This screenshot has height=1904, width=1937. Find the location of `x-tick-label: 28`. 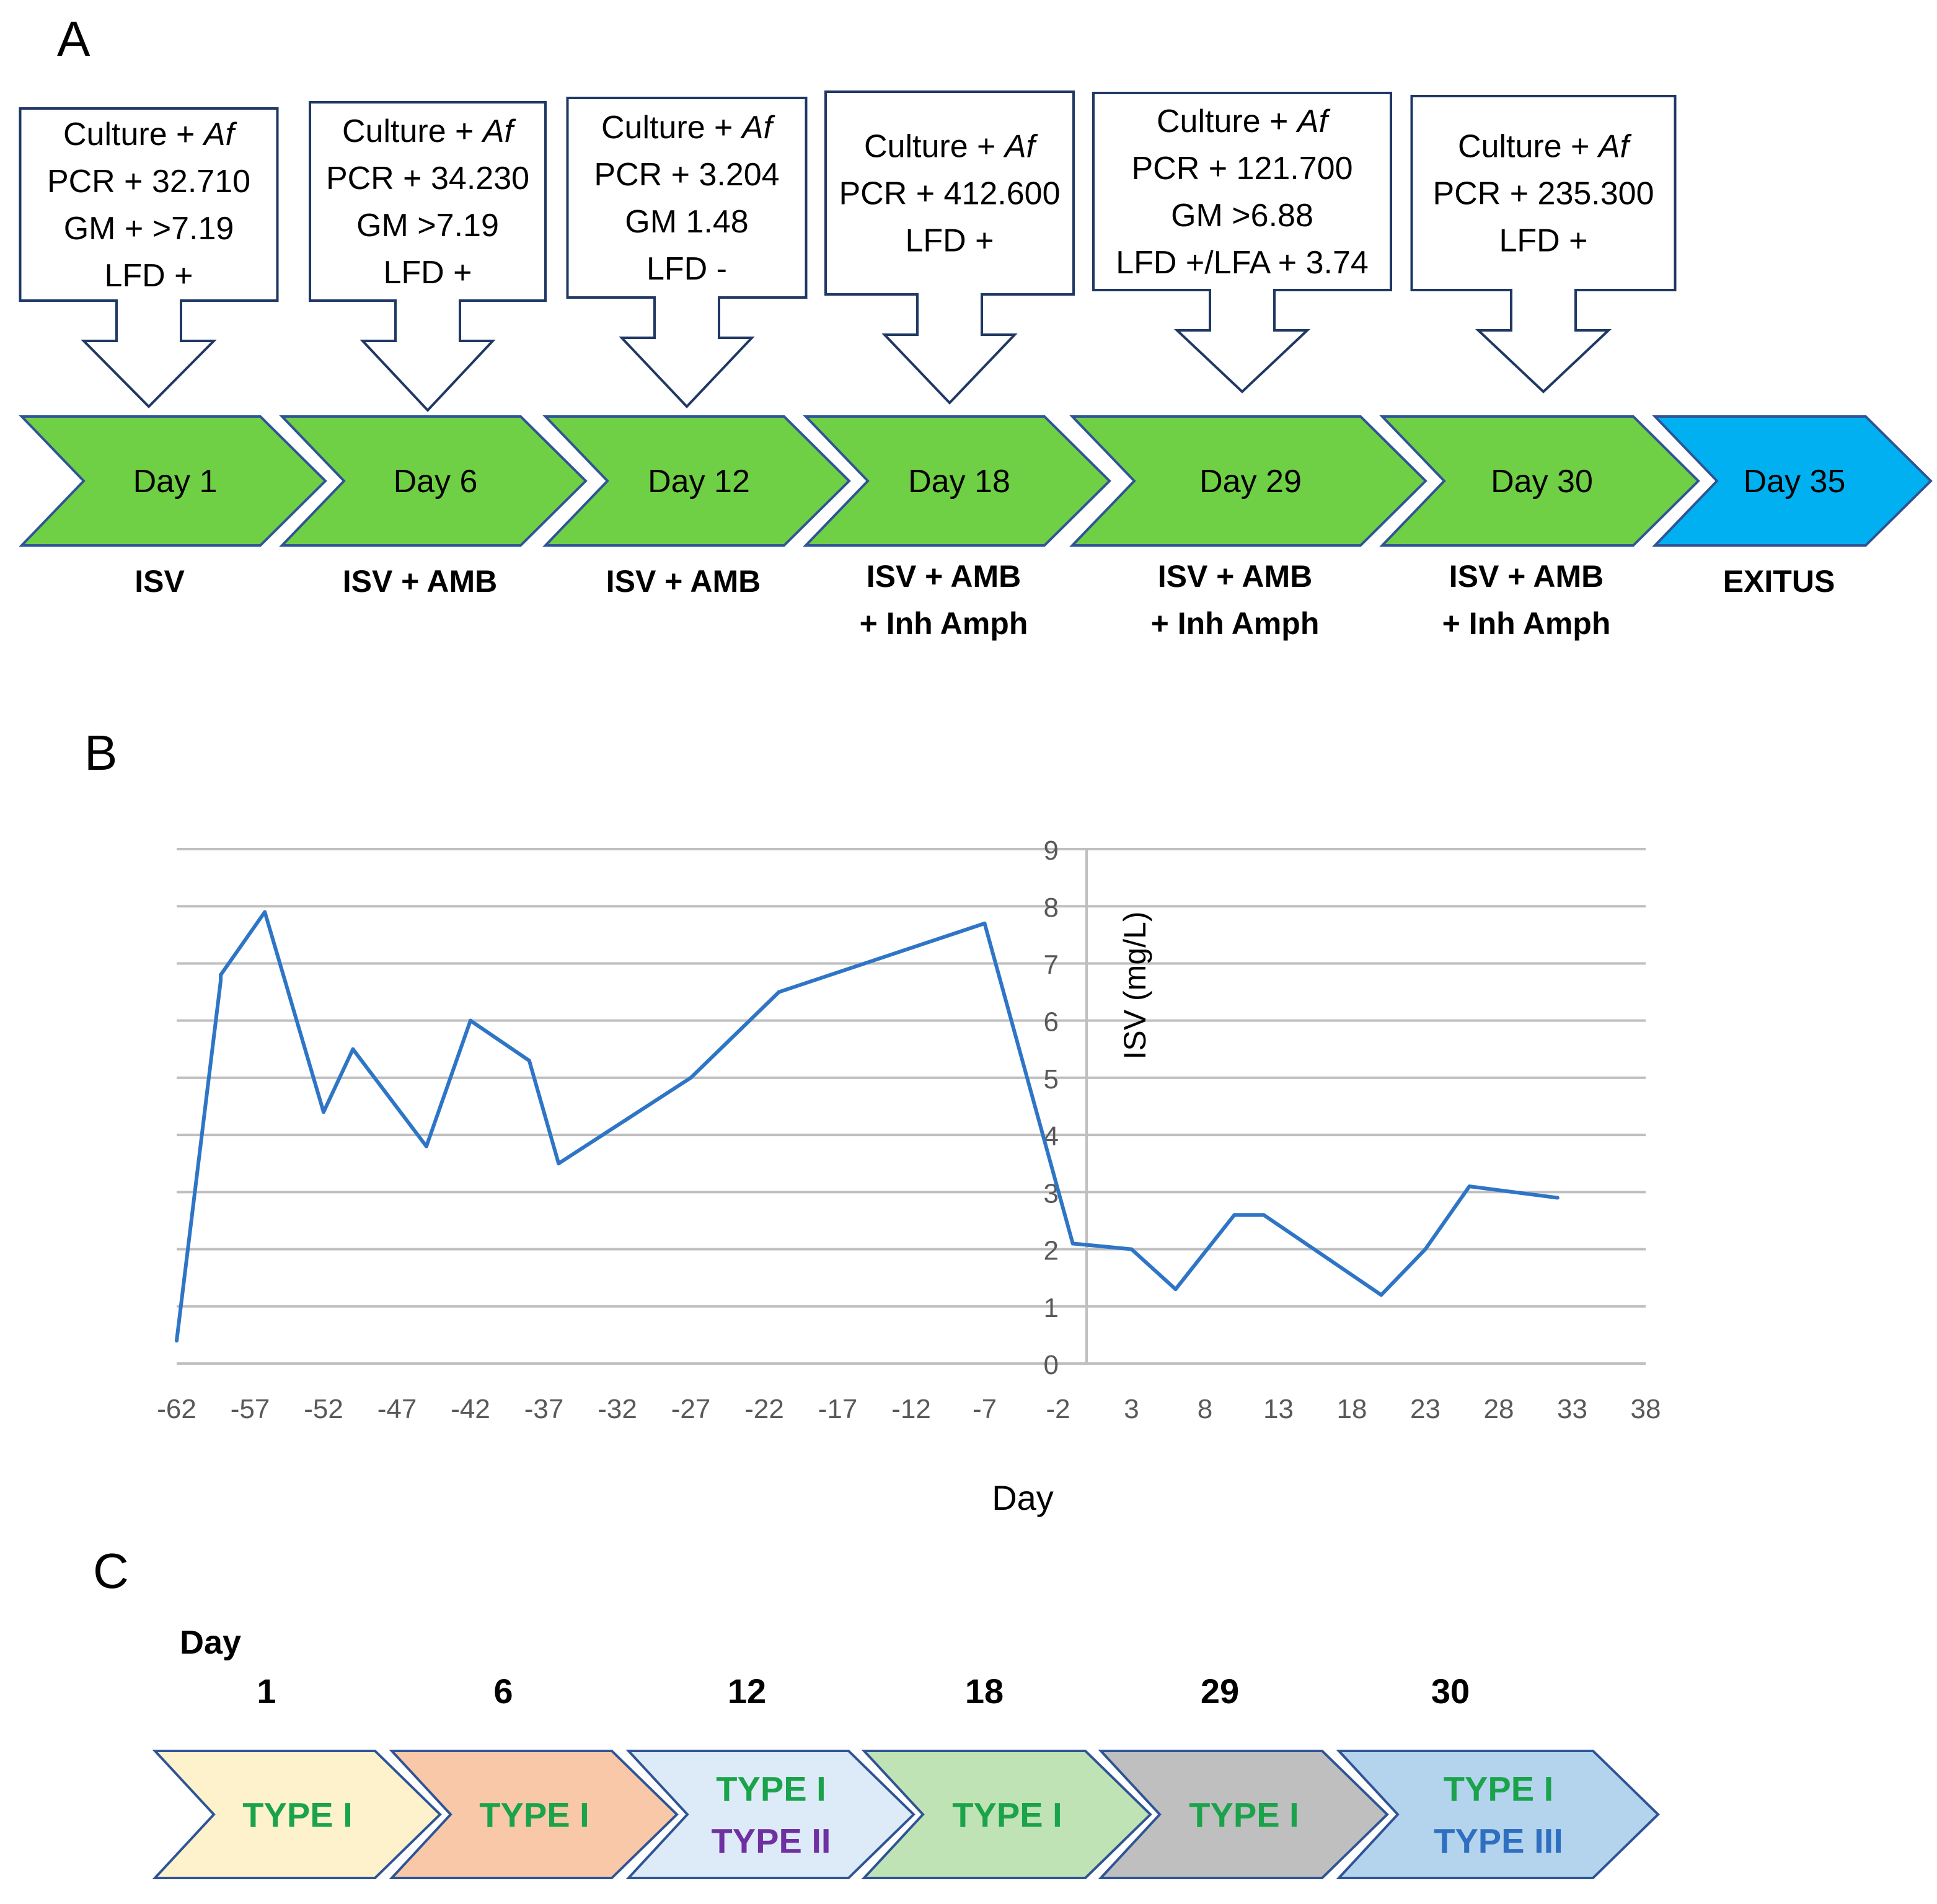

x-tick-label: 28 is located at coordinates (1499, 1409).